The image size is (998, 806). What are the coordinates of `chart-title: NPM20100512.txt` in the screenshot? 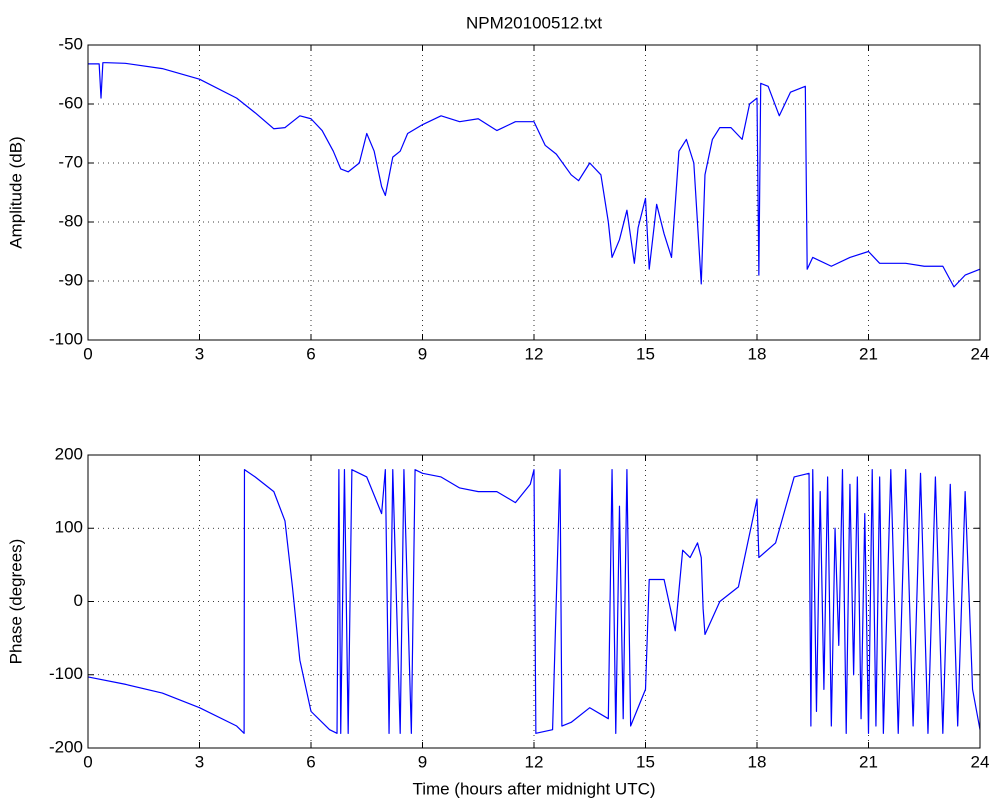 It's located at (534, 22).